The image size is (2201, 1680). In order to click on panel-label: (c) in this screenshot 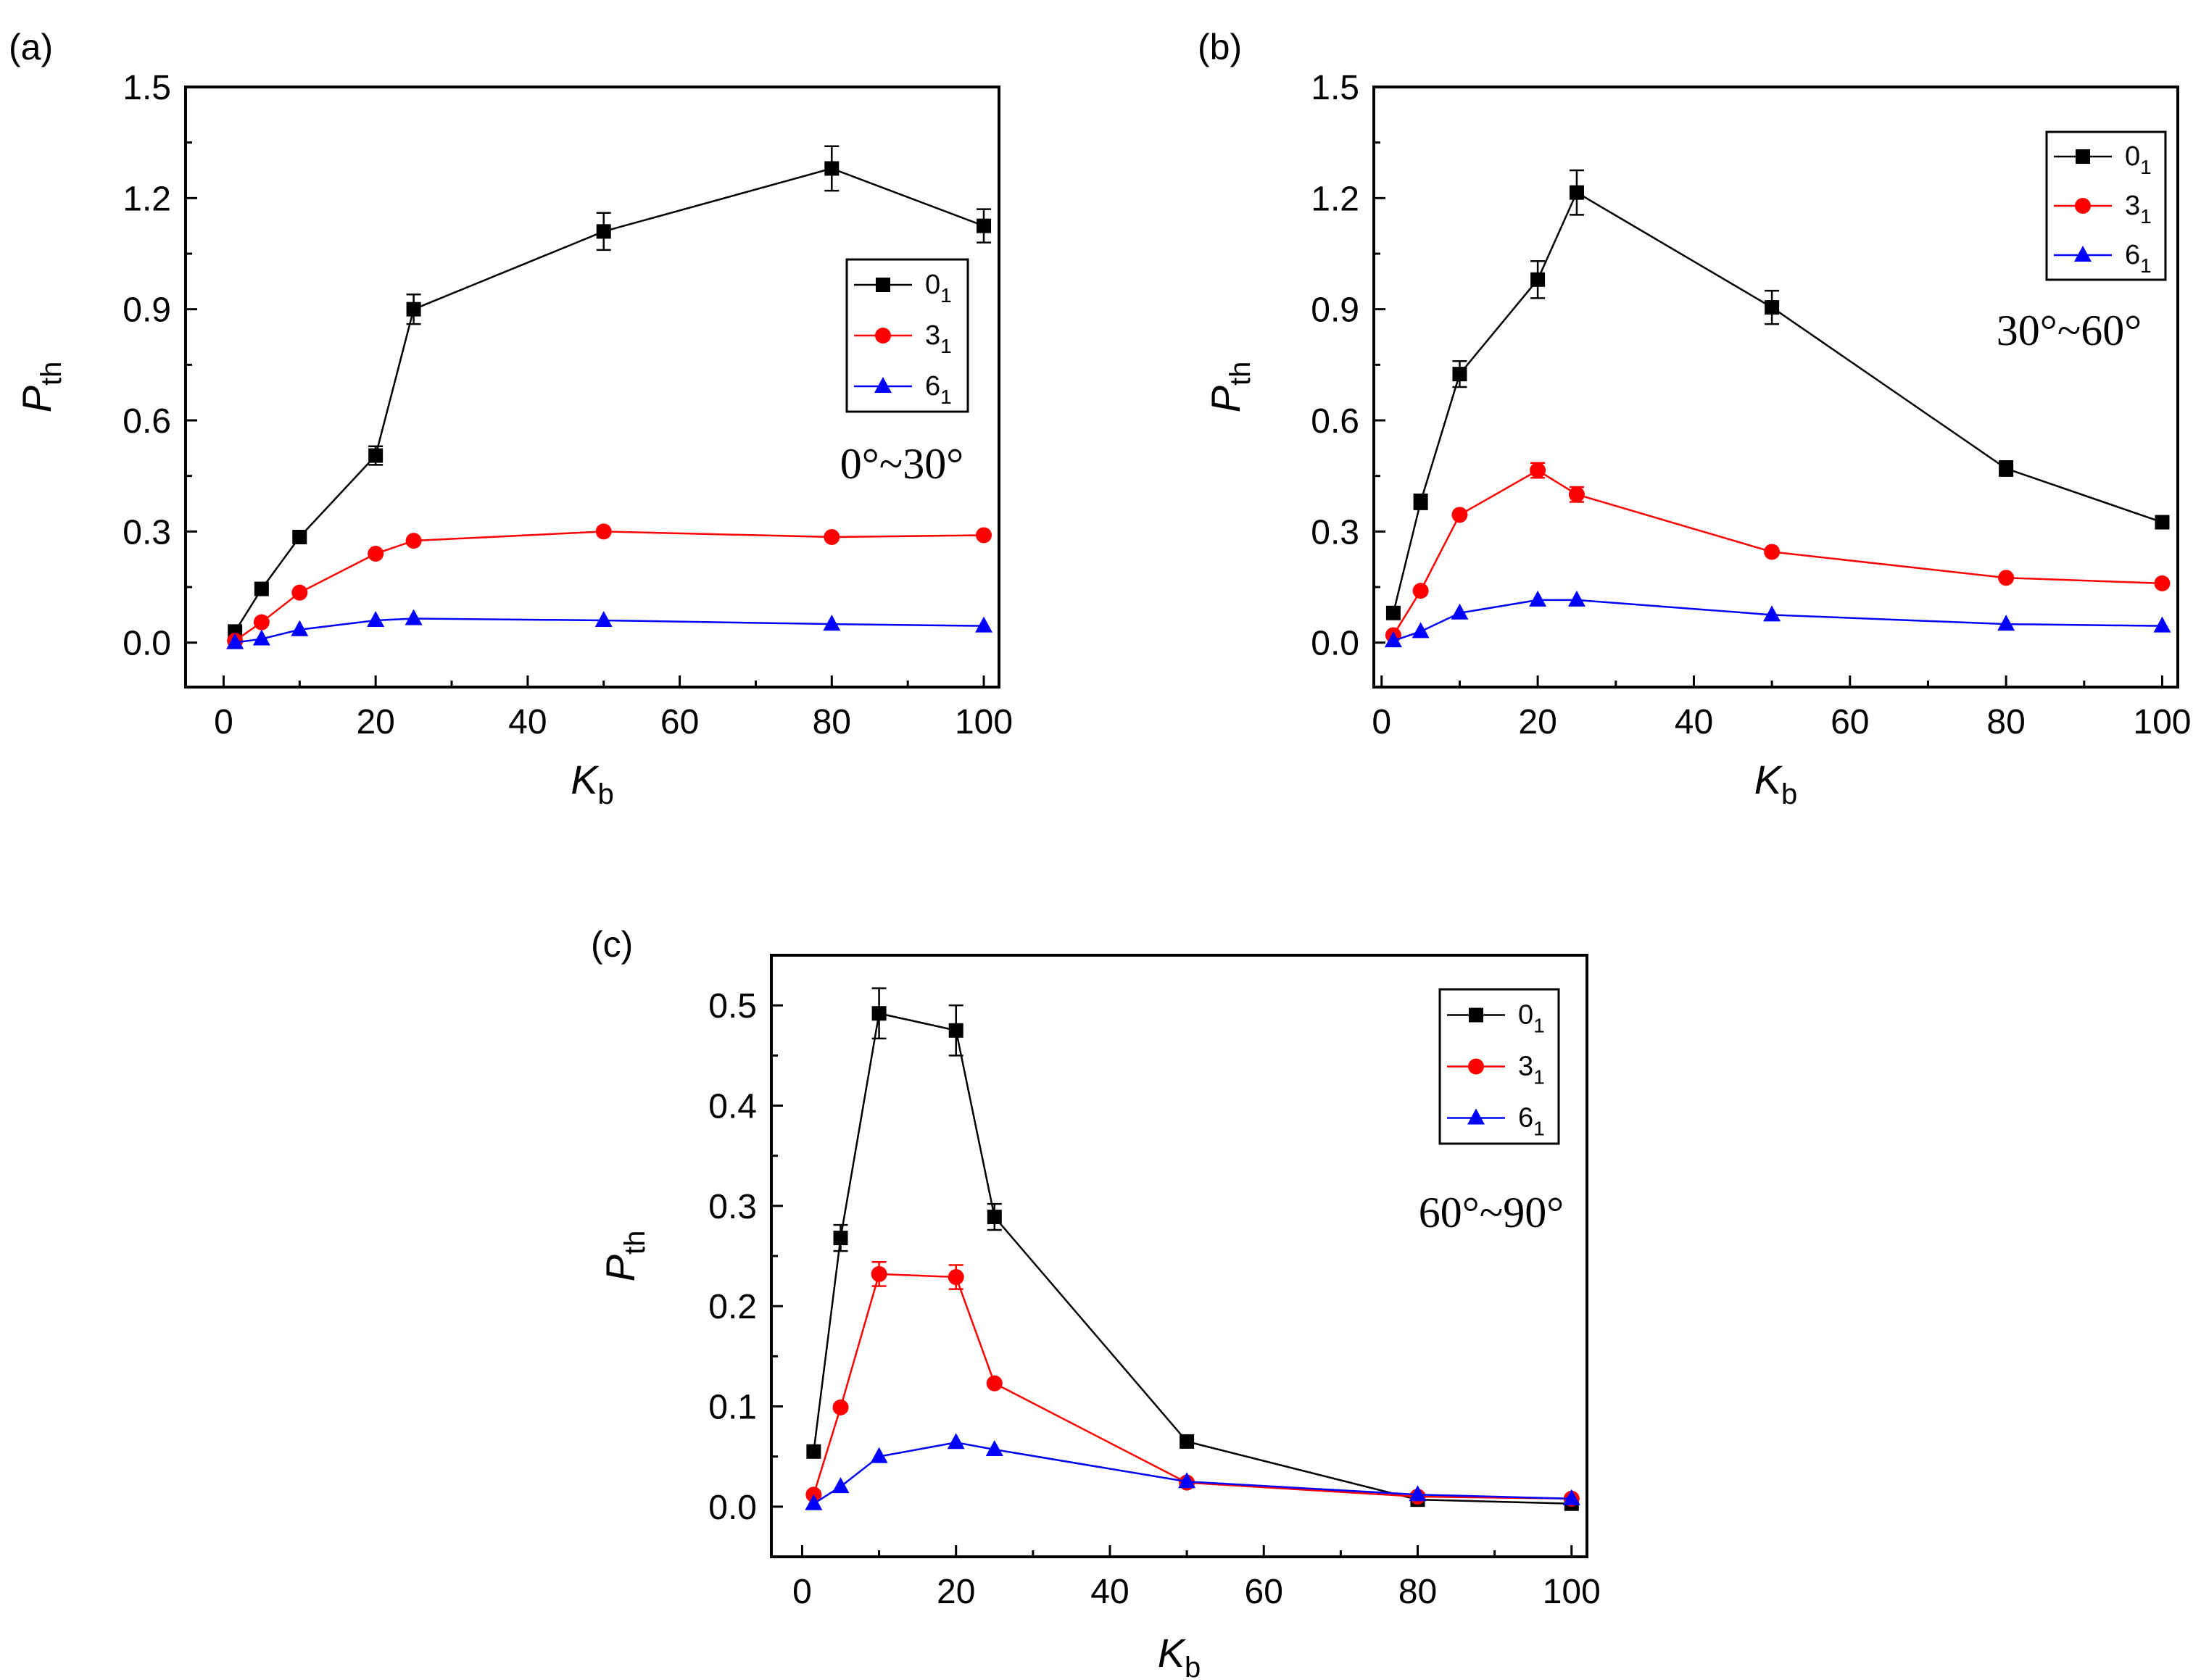, I will do `click(612, 944)`.